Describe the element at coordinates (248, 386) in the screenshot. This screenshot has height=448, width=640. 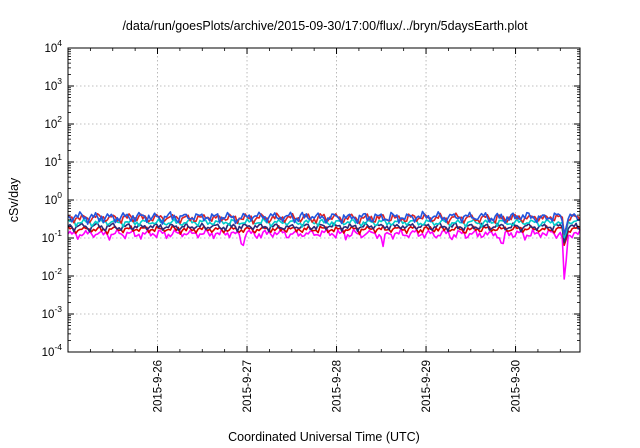
I see `x-tick-label: 2015-9-27` at that location.